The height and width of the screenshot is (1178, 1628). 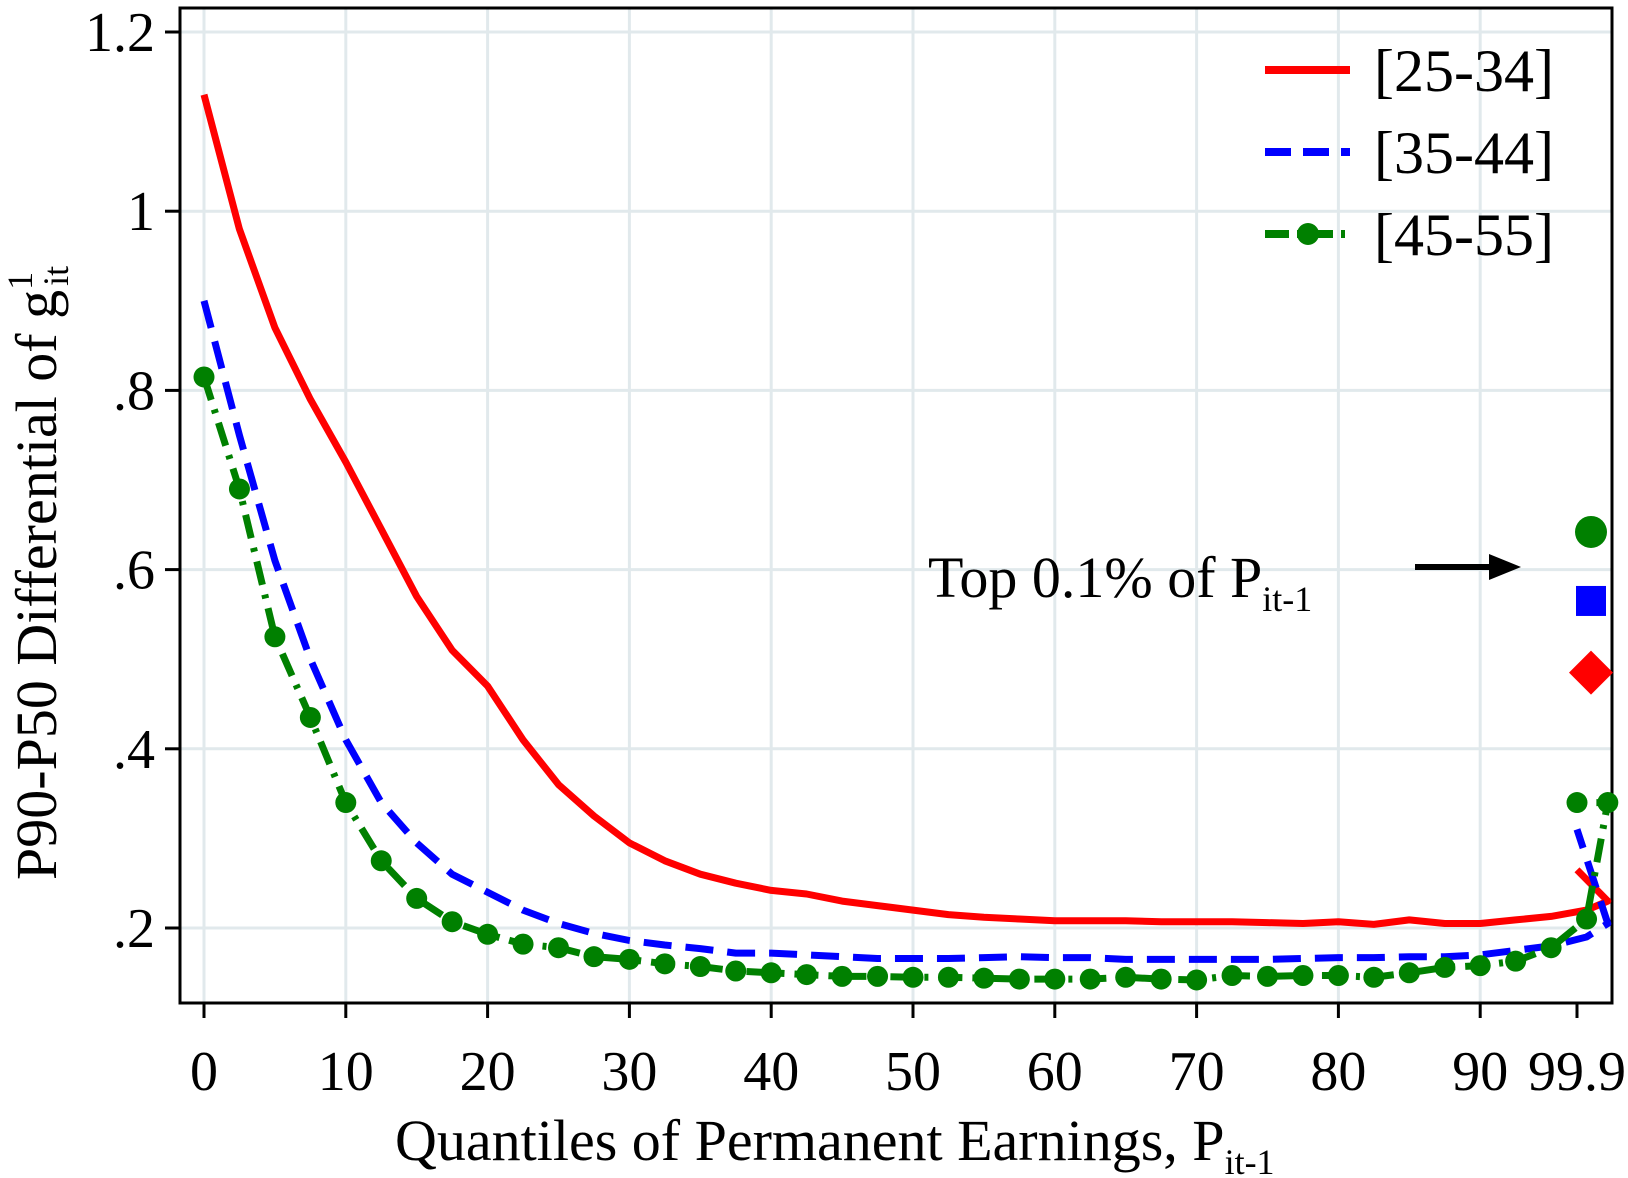 What do you see at coordinates (835, 1143) in the screenshot?
I see `x-axis-title: Quantiles of Permanent Earnings, Pit-1` at bounding box center [835, 1143].